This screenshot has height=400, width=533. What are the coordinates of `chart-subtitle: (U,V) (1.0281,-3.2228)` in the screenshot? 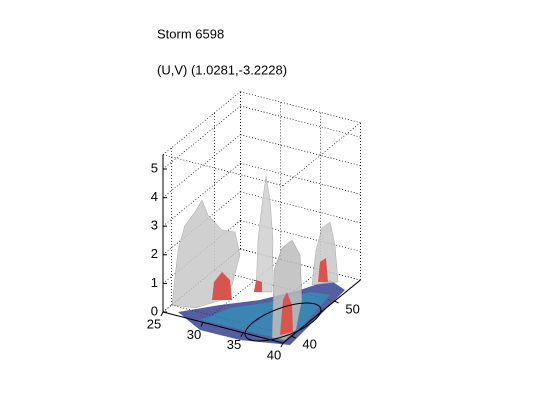 It's located at (222, 69).